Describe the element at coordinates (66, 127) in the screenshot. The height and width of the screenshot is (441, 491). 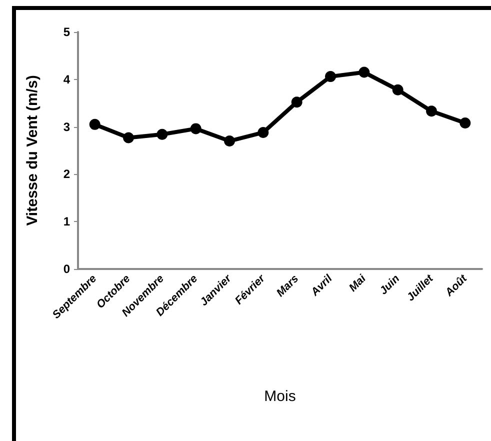
I see `y-tick-label: 3` at that location.